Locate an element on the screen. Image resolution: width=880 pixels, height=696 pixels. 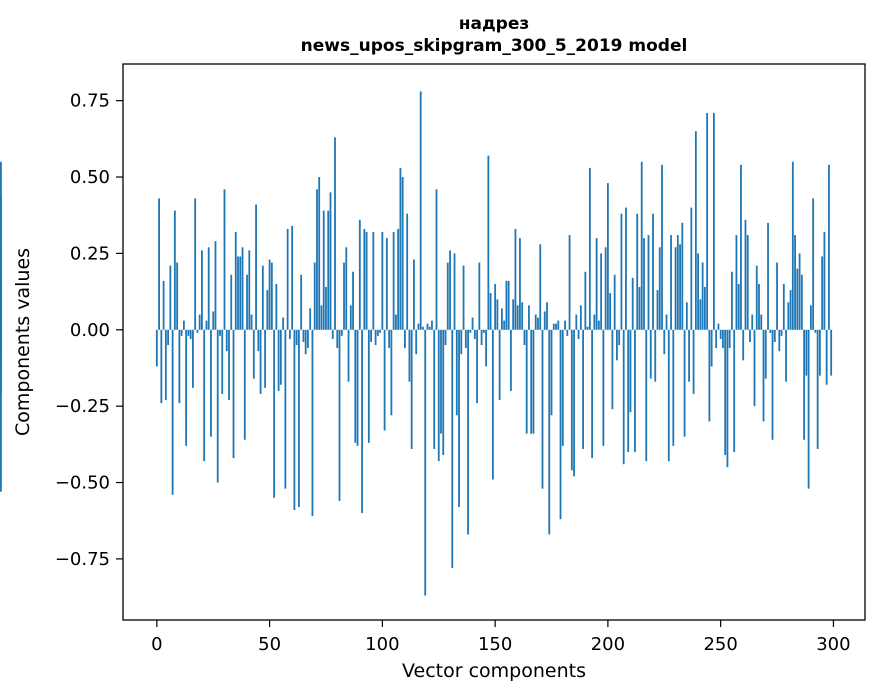
y-tick-label: 0.50 is located at coordinates (90, 177).